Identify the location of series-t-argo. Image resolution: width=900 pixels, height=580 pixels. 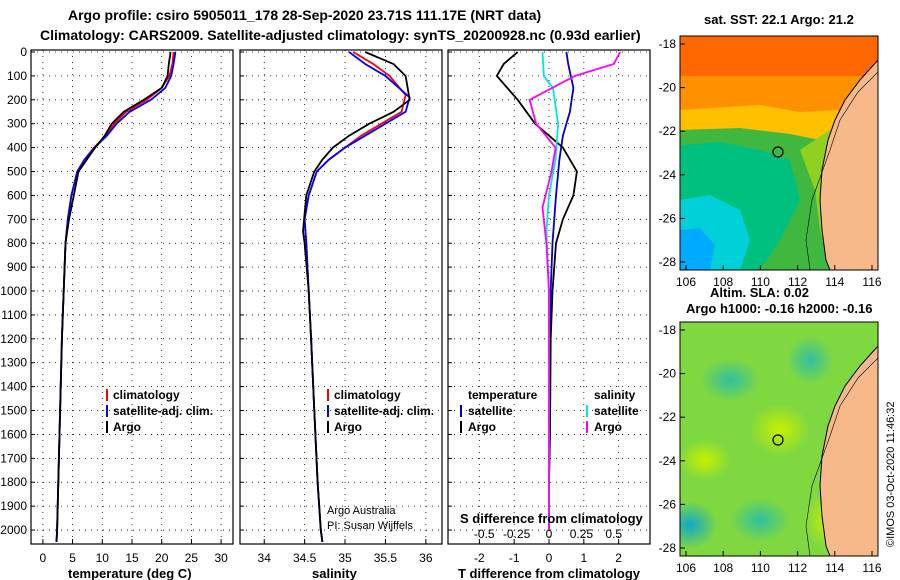
(536, 290).